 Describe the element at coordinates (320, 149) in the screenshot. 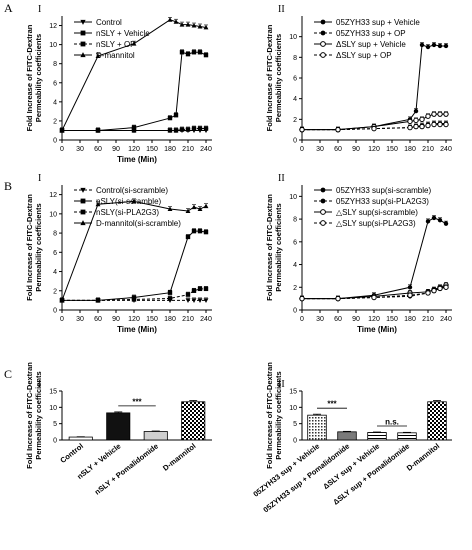

I see `x-tick-label: 30` at that location.